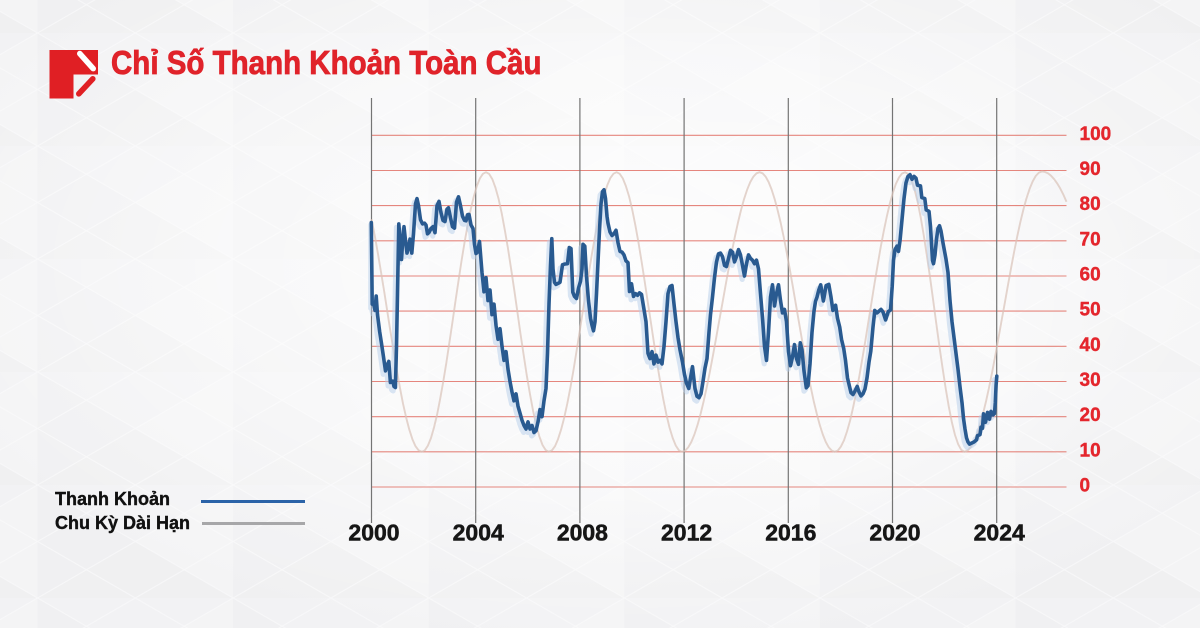 The width and height of the screenshot is (1200, 628). What do you see at coordinates (1090, 415) in the screenshot?
I see `svg-text: 20` at bounding box center [1090, 415].